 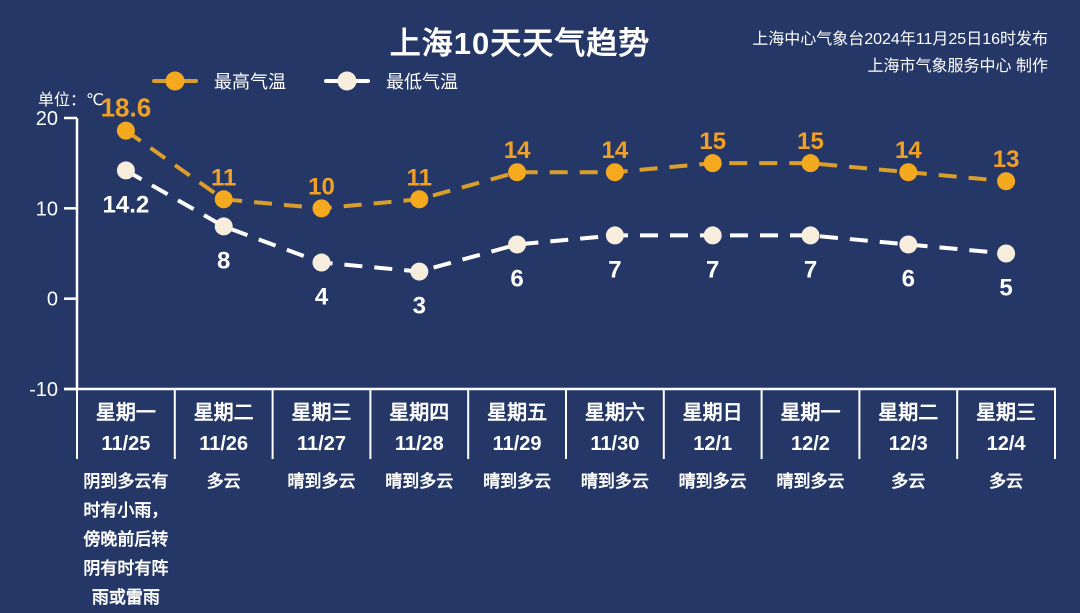 I want to click on legend-item-high-temp: 最高气温, so click(x=219, y=81).